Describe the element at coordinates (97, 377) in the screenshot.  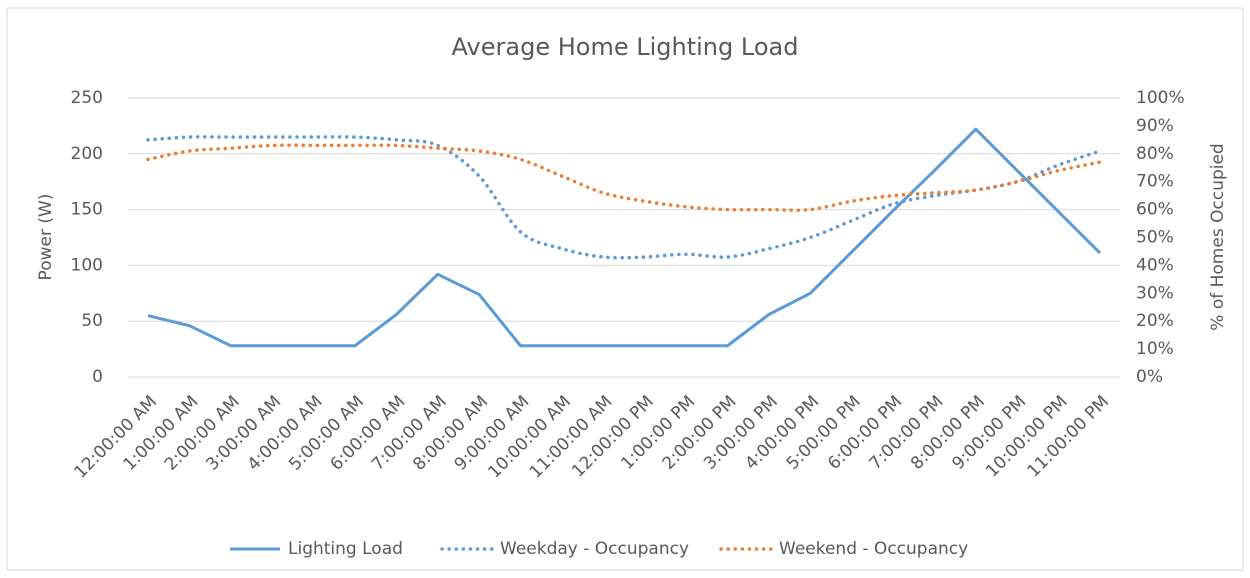
I see `y-tick-label: 0` at that location.